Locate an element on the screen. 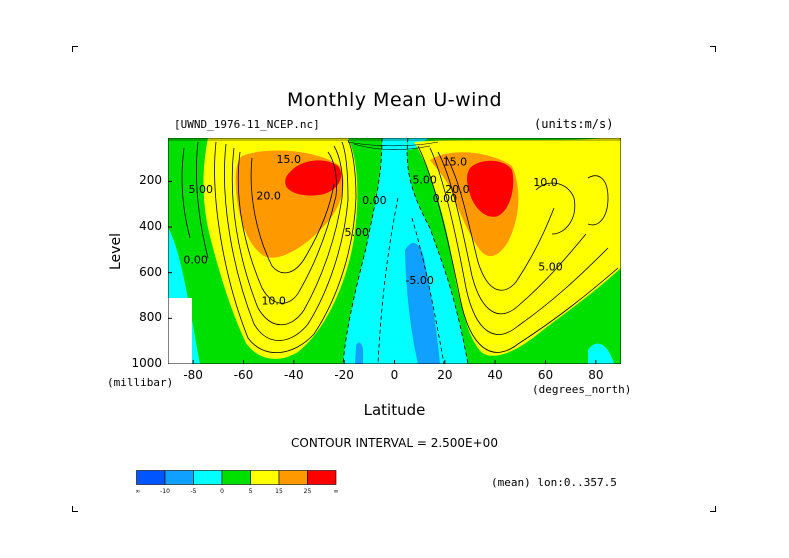  colorbar-boxes is located at coordinates (236, 477).